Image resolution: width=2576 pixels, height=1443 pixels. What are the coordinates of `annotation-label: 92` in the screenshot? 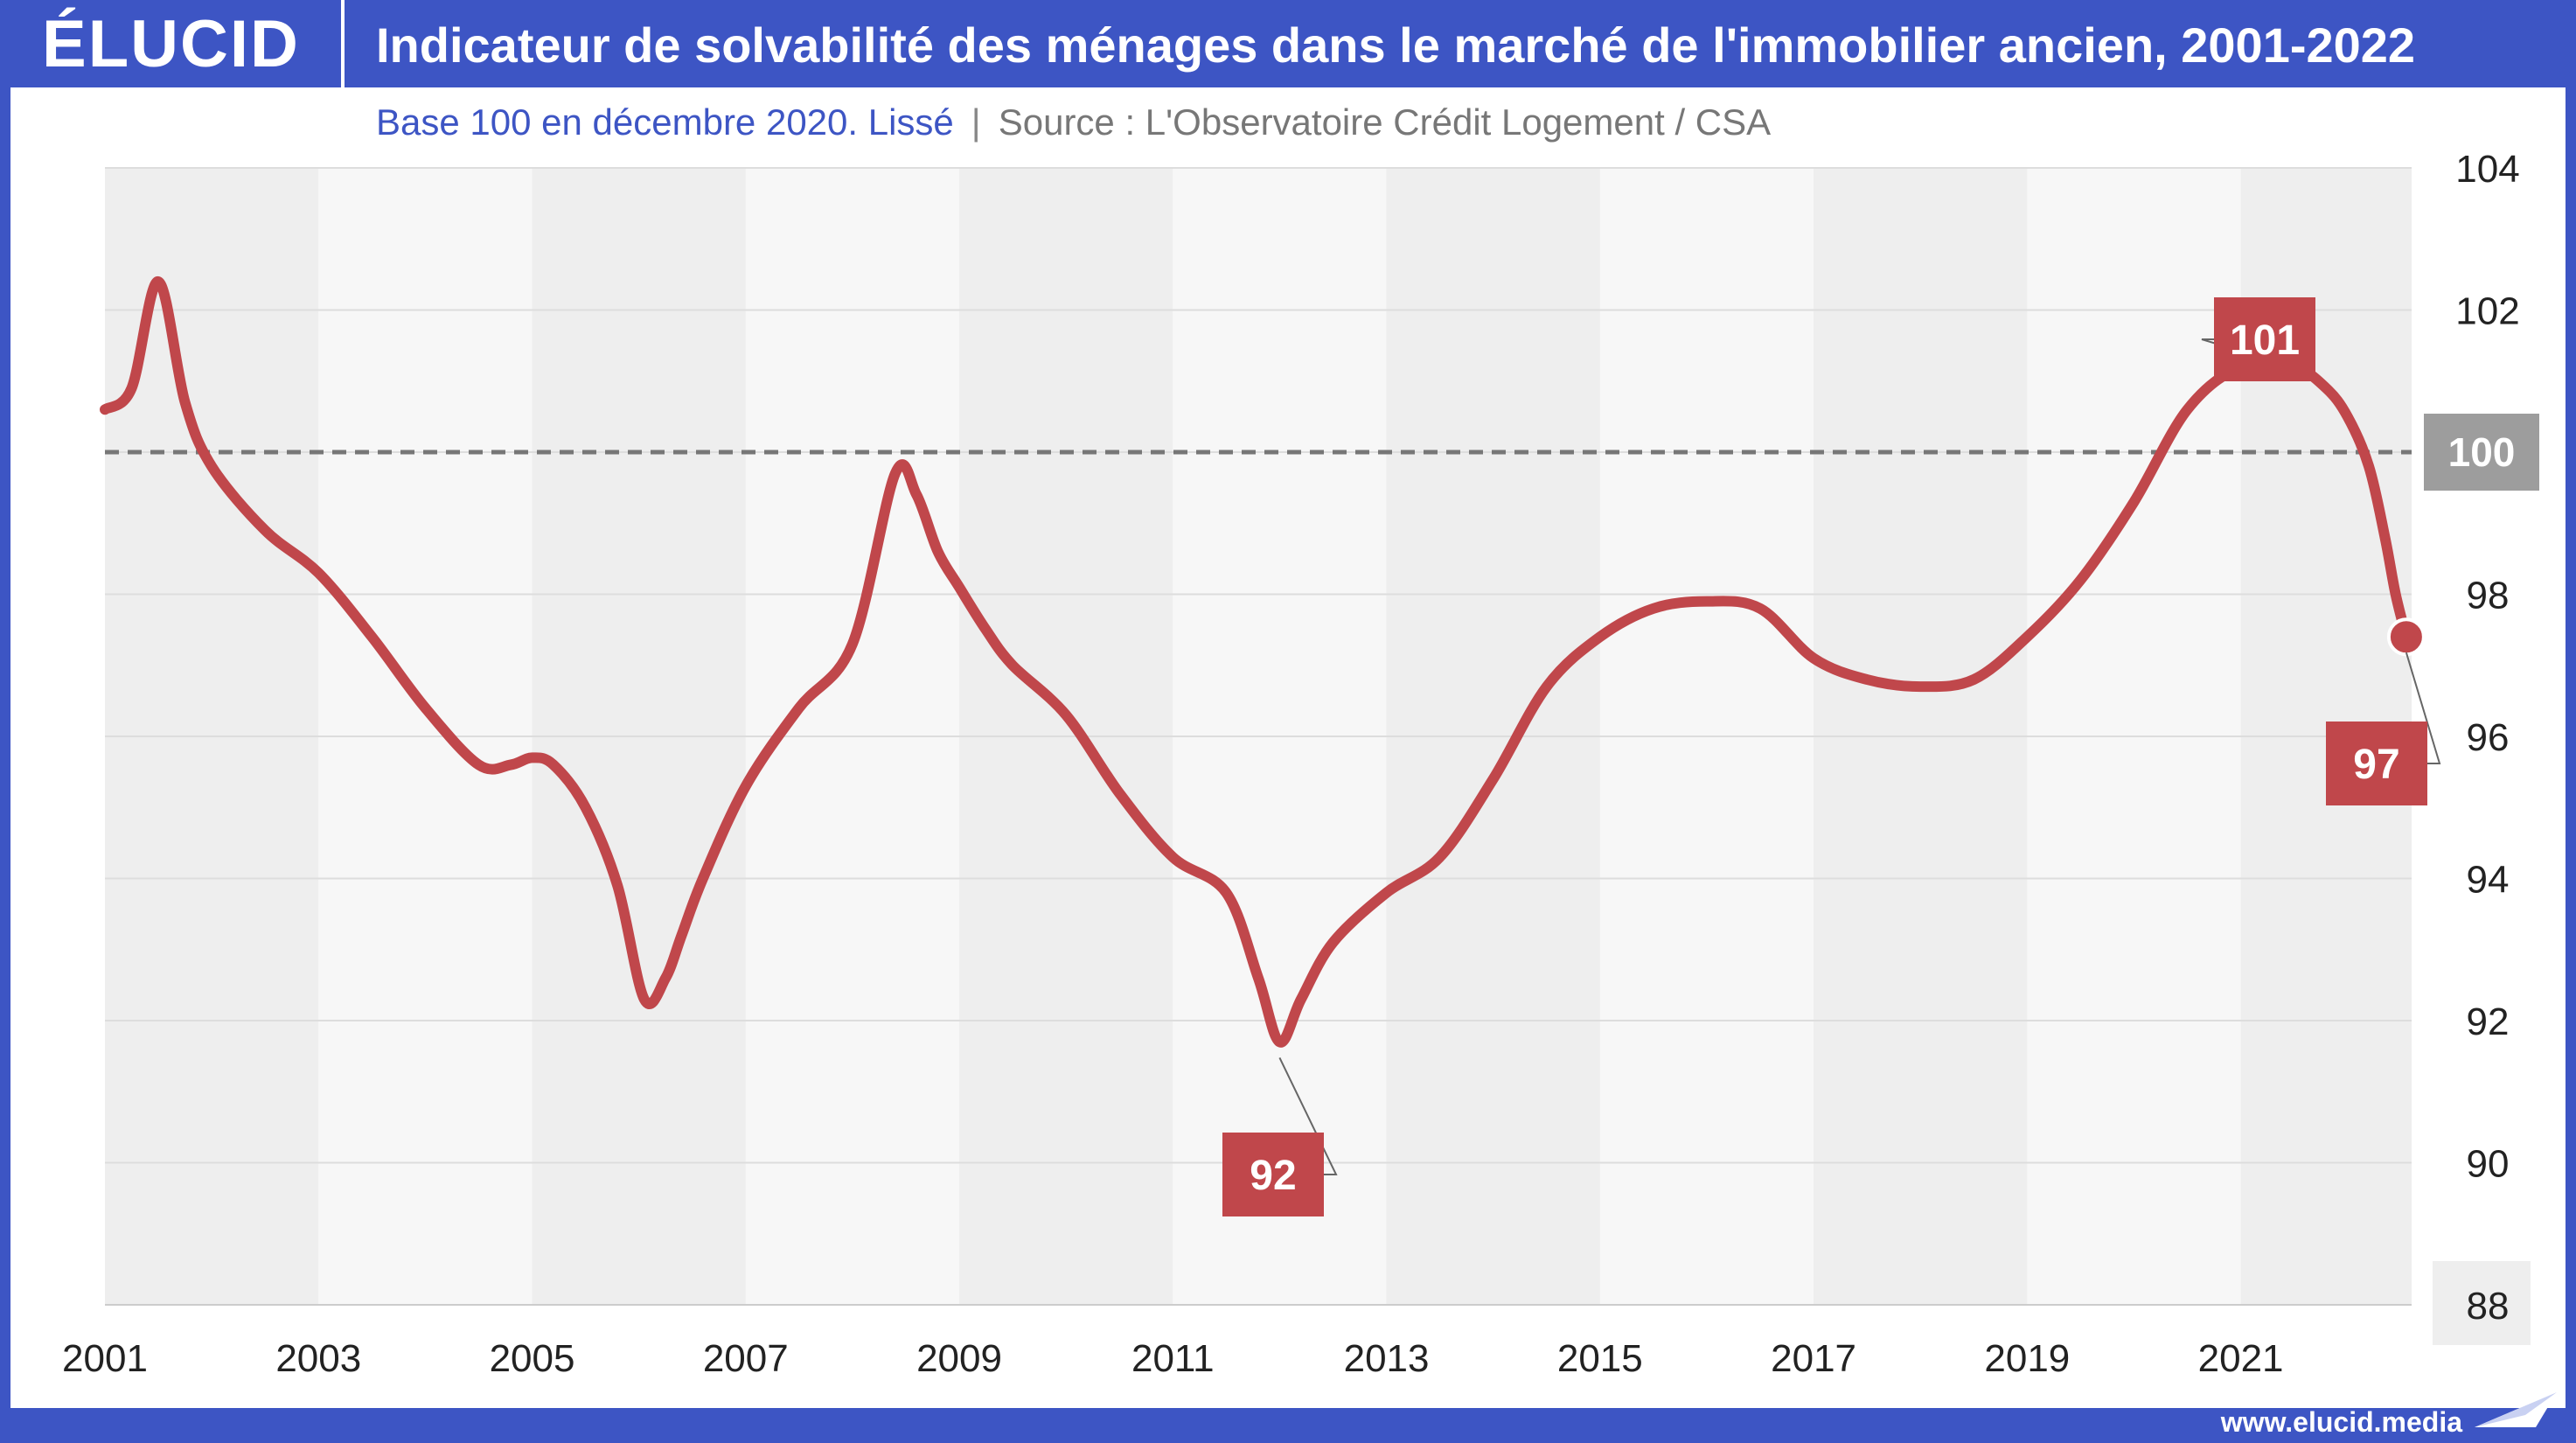 It's located at (1273, 1176).